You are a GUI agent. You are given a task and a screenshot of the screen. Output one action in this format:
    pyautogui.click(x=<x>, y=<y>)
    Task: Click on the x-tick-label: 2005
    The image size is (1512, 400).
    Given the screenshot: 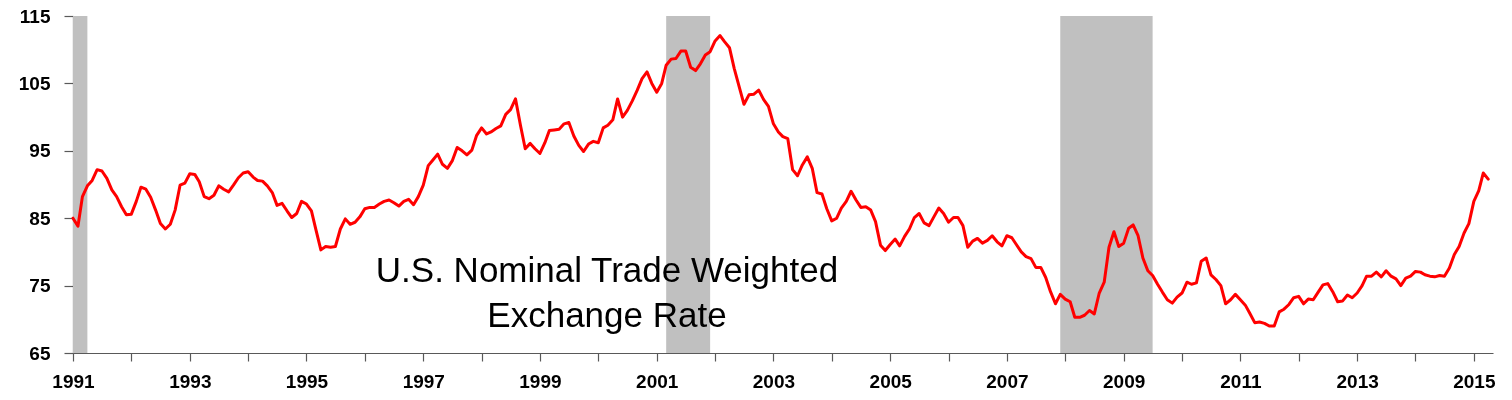 What is the action you would take?
    pyautogui.click(x=891, y=381)
    